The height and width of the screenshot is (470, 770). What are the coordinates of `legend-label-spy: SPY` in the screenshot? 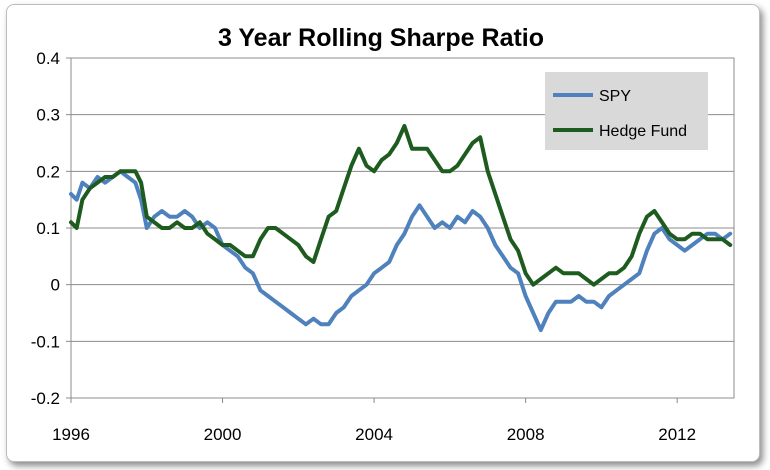 It's located at (615, 96).